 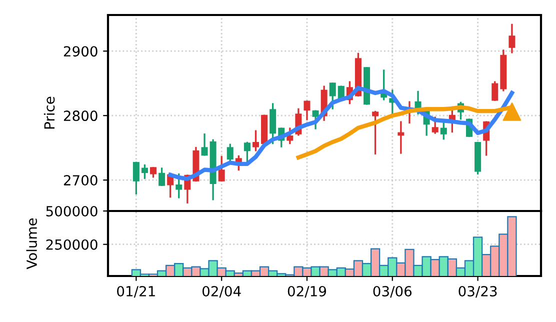 What do you see at coordinates (221, 292) in the screenshot?
I see `x-tick-label: 02/04` at bounding box center [221, 292].